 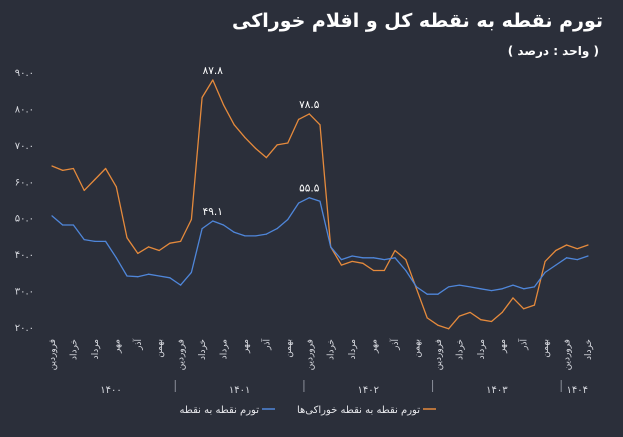 I want to click on chart-subtitle: ( واحد : درصد ), so click(x=553, y=51).